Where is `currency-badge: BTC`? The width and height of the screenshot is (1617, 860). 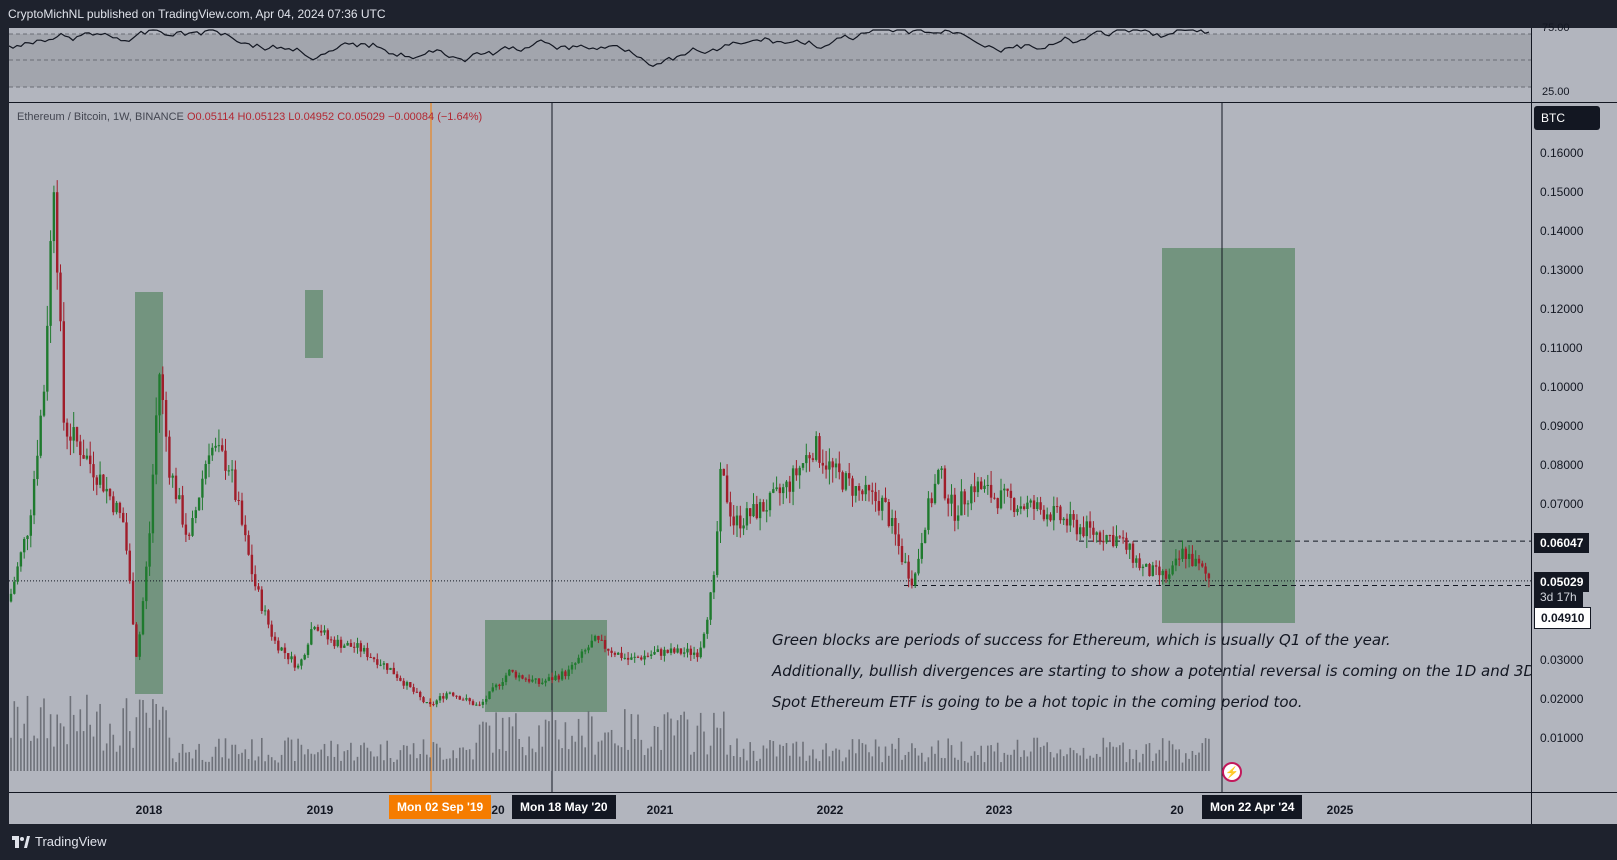
currency-badge: BTC is located at coordinates (1567, 118).